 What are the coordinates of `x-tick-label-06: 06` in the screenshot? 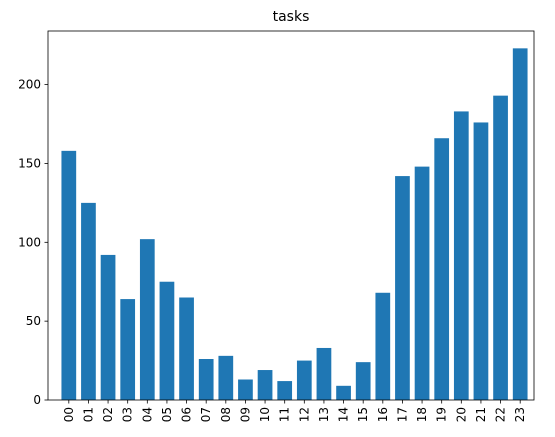 It's located at (187, 414).